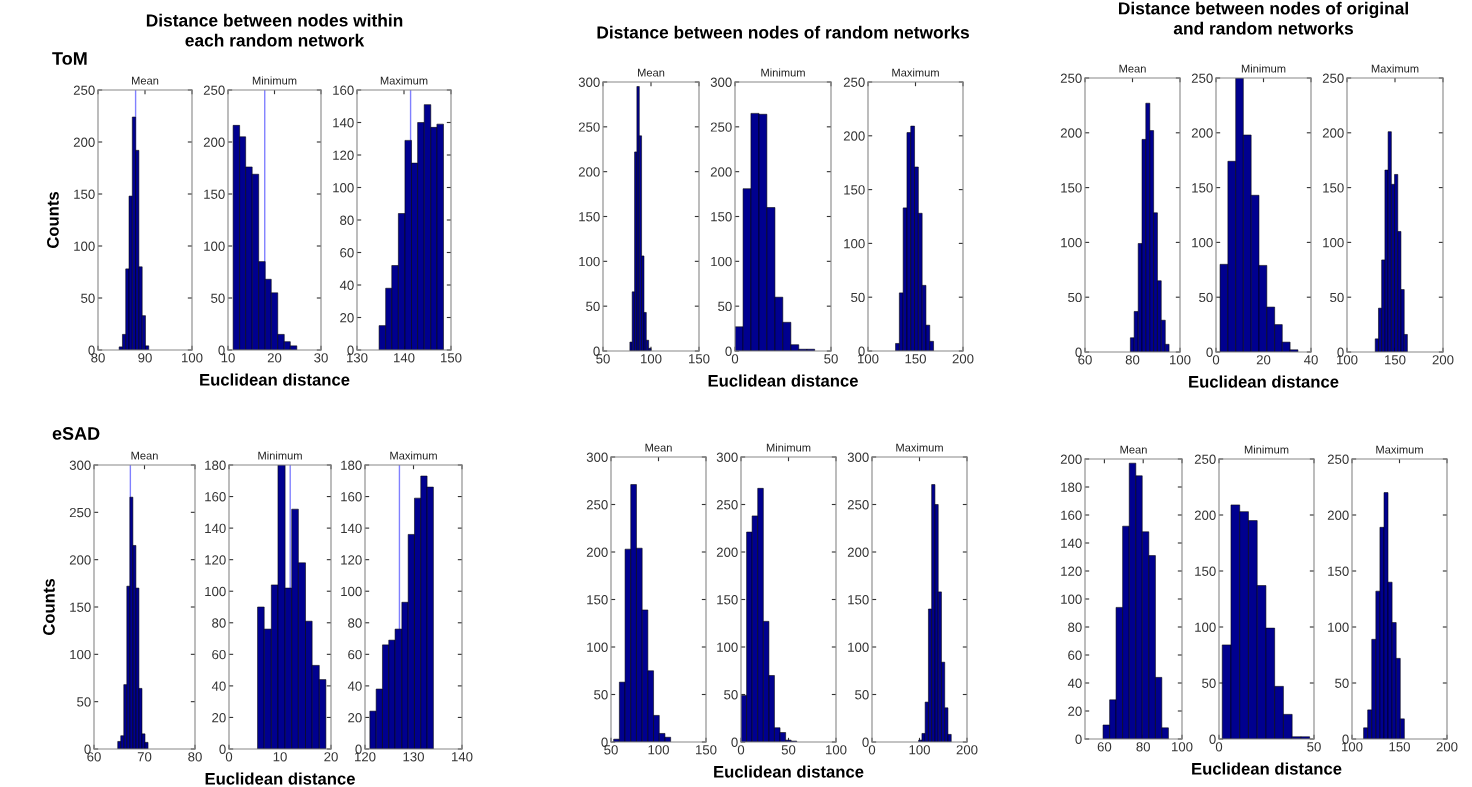 The height and width of the screenshot is (787, 1472). I want to click on y-axis-title: Counts, so click(49, 607).